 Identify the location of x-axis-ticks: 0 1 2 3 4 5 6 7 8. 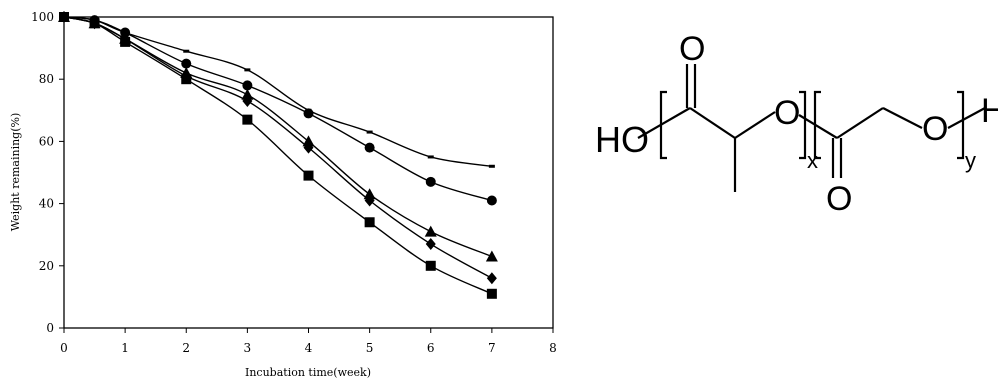
(308, 341).